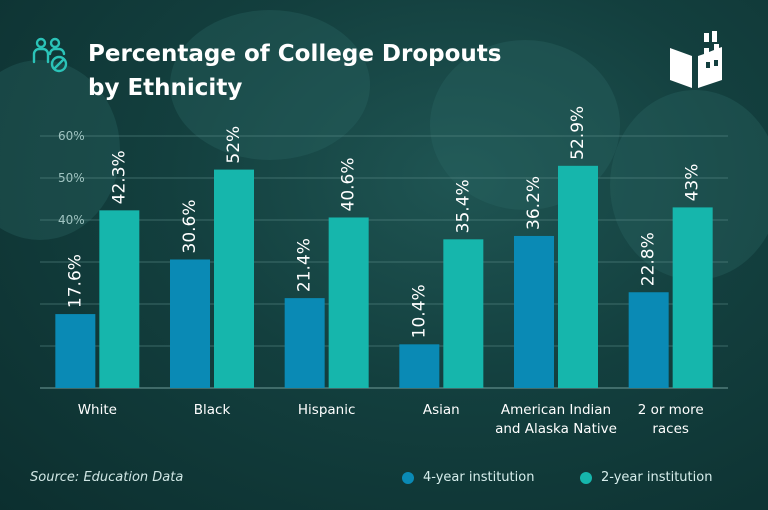 The image size is (768, 510). What do you see at coordinates (234, 145) in the screenshot?
I see `data-label: 52%` at bounding box center [234, 145].